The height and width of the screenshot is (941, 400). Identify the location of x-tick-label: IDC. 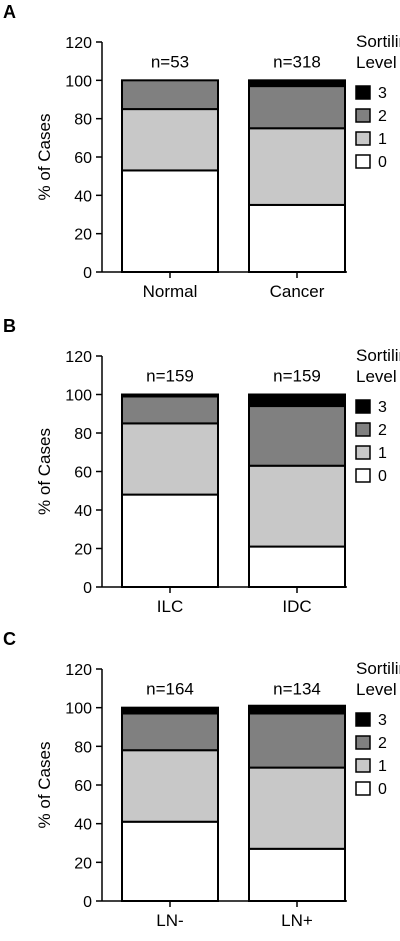
(296, 606).